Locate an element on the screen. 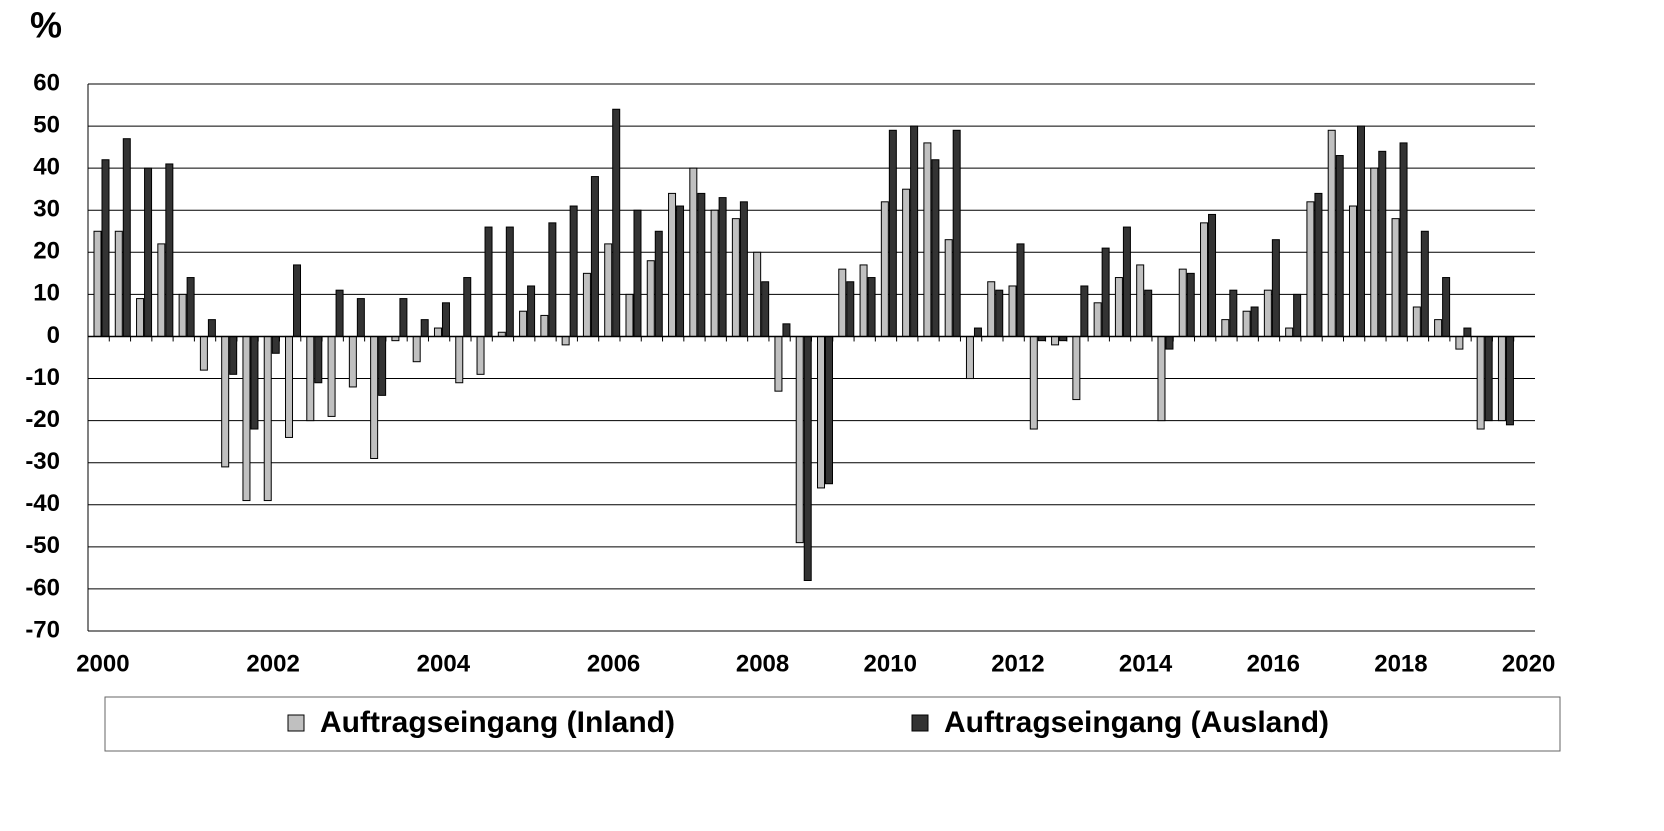 This screenshot has height=831, width=1664. x-tick-label: 2018 is located at coordinates (1400, 663).